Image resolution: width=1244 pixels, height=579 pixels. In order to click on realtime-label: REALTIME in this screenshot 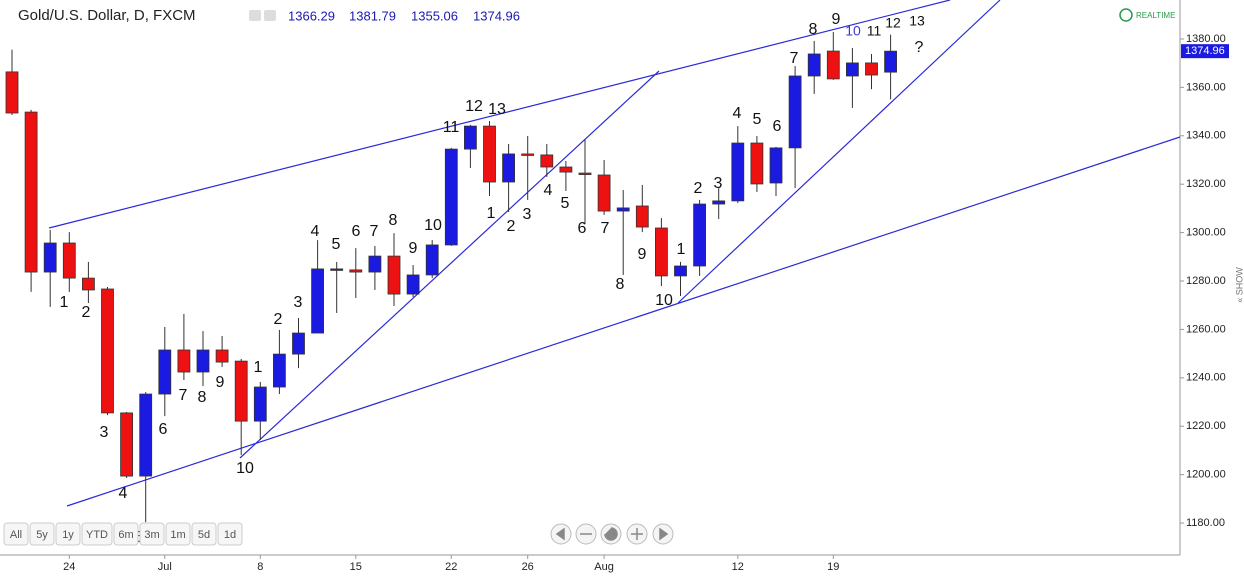, I will do `click(1155, 15)`.